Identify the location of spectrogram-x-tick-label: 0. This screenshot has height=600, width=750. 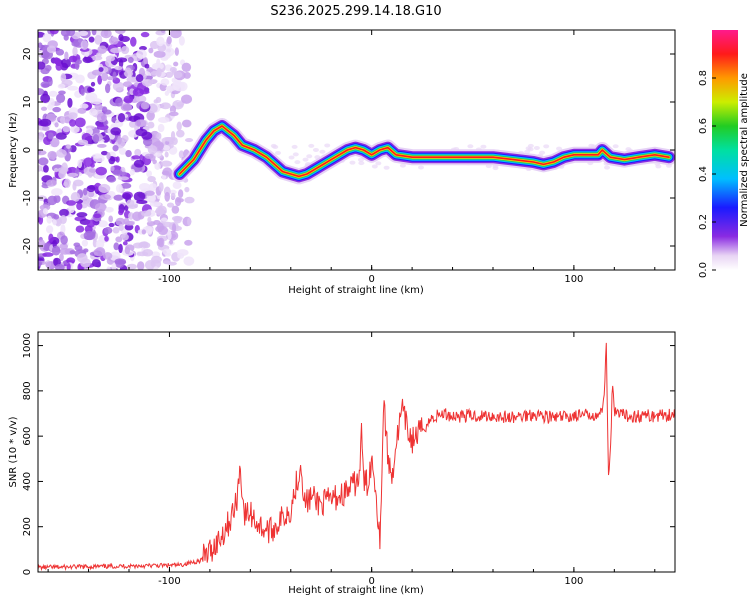
(371, 279).